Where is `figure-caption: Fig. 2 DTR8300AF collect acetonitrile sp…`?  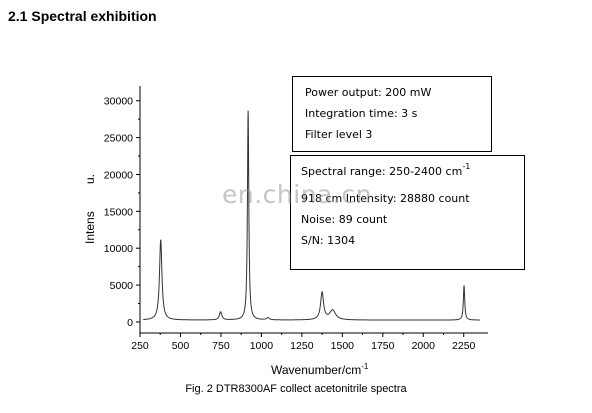
figure-caption: Fig. 2 DTR8300AF collect acetonitrile sp… is located at coordinates (296, 389).